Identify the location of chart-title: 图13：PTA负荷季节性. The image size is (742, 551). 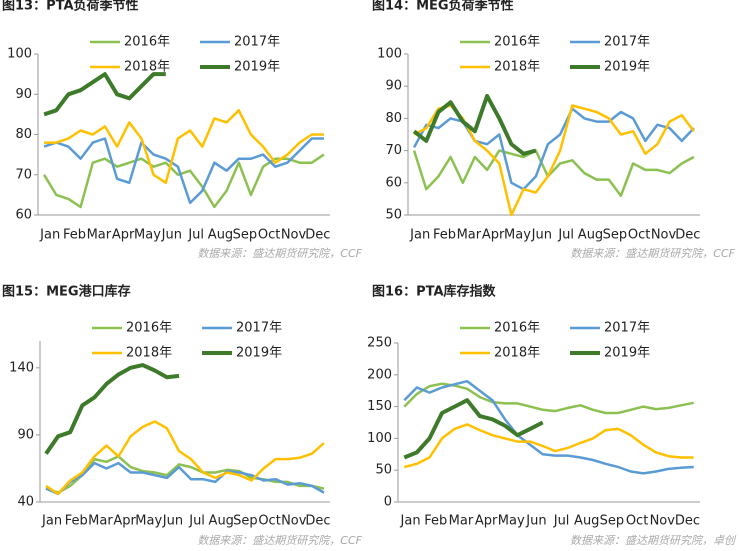
(70, 7).